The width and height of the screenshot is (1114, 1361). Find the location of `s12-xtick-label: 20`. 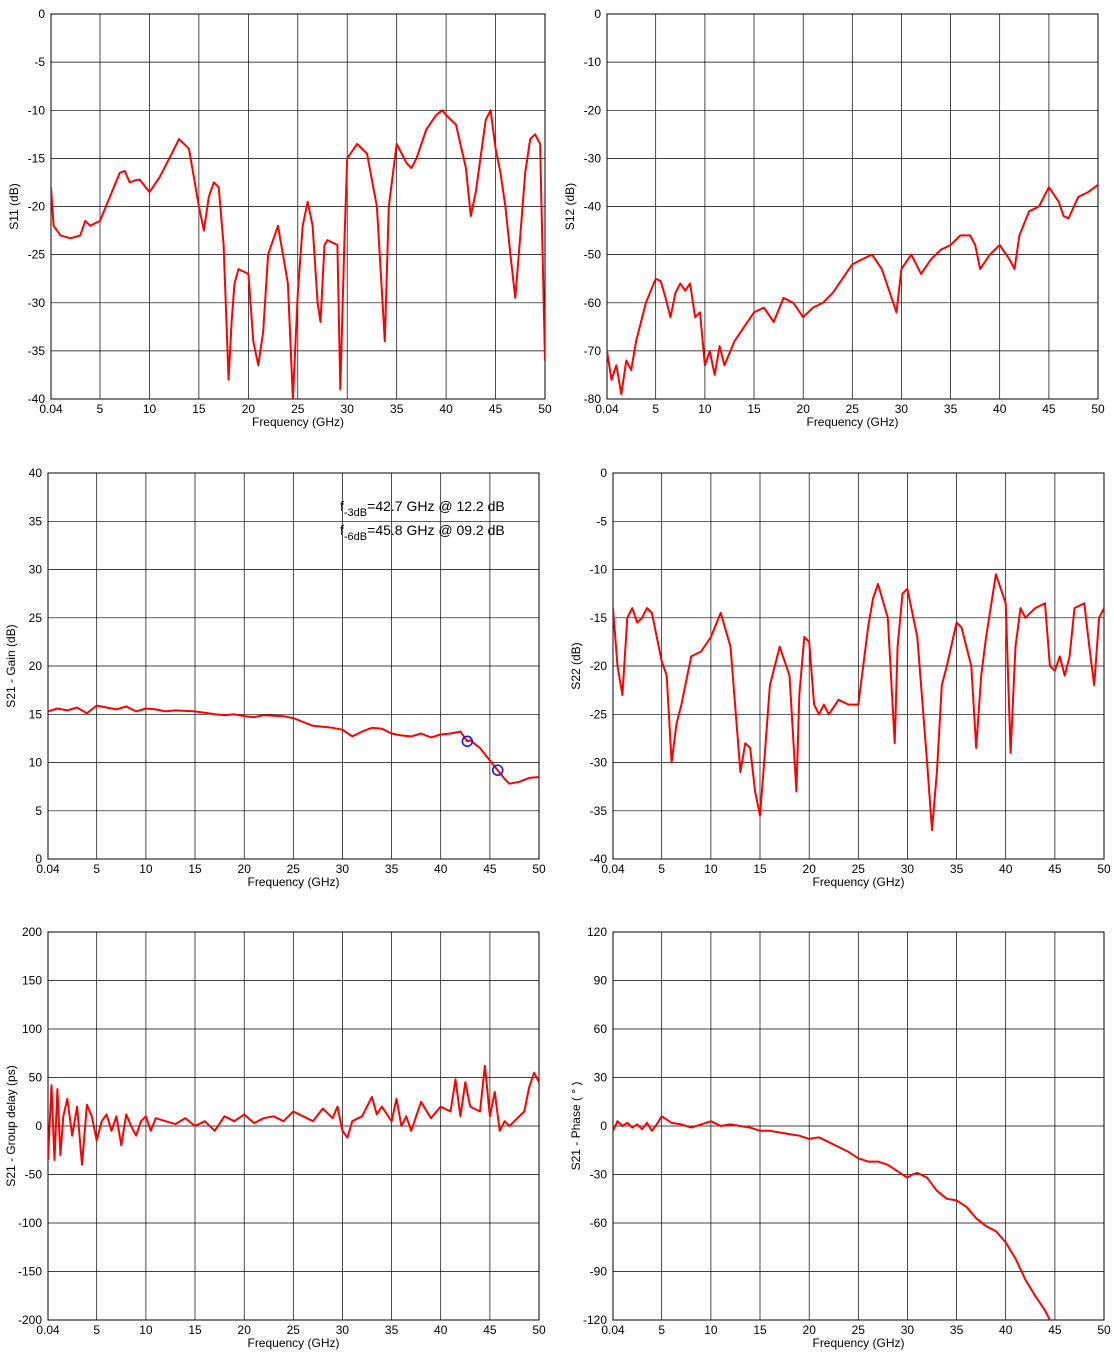

s12-xtick-label: 20 is located at coordinates (804, 409).